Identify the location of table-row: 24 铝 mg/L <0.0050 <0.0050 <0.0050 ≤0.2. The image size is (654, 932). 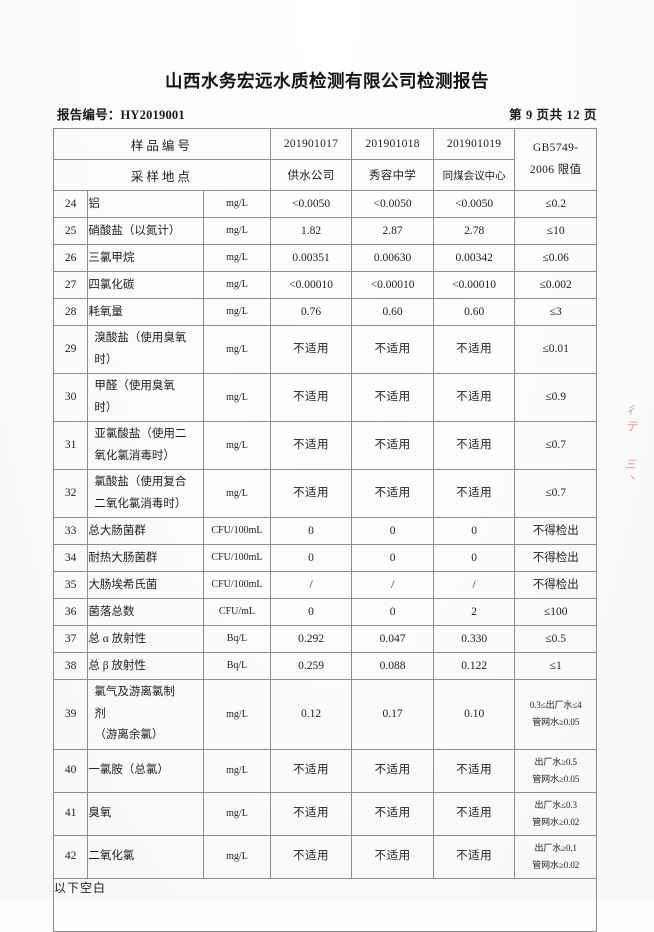
(324, 204).